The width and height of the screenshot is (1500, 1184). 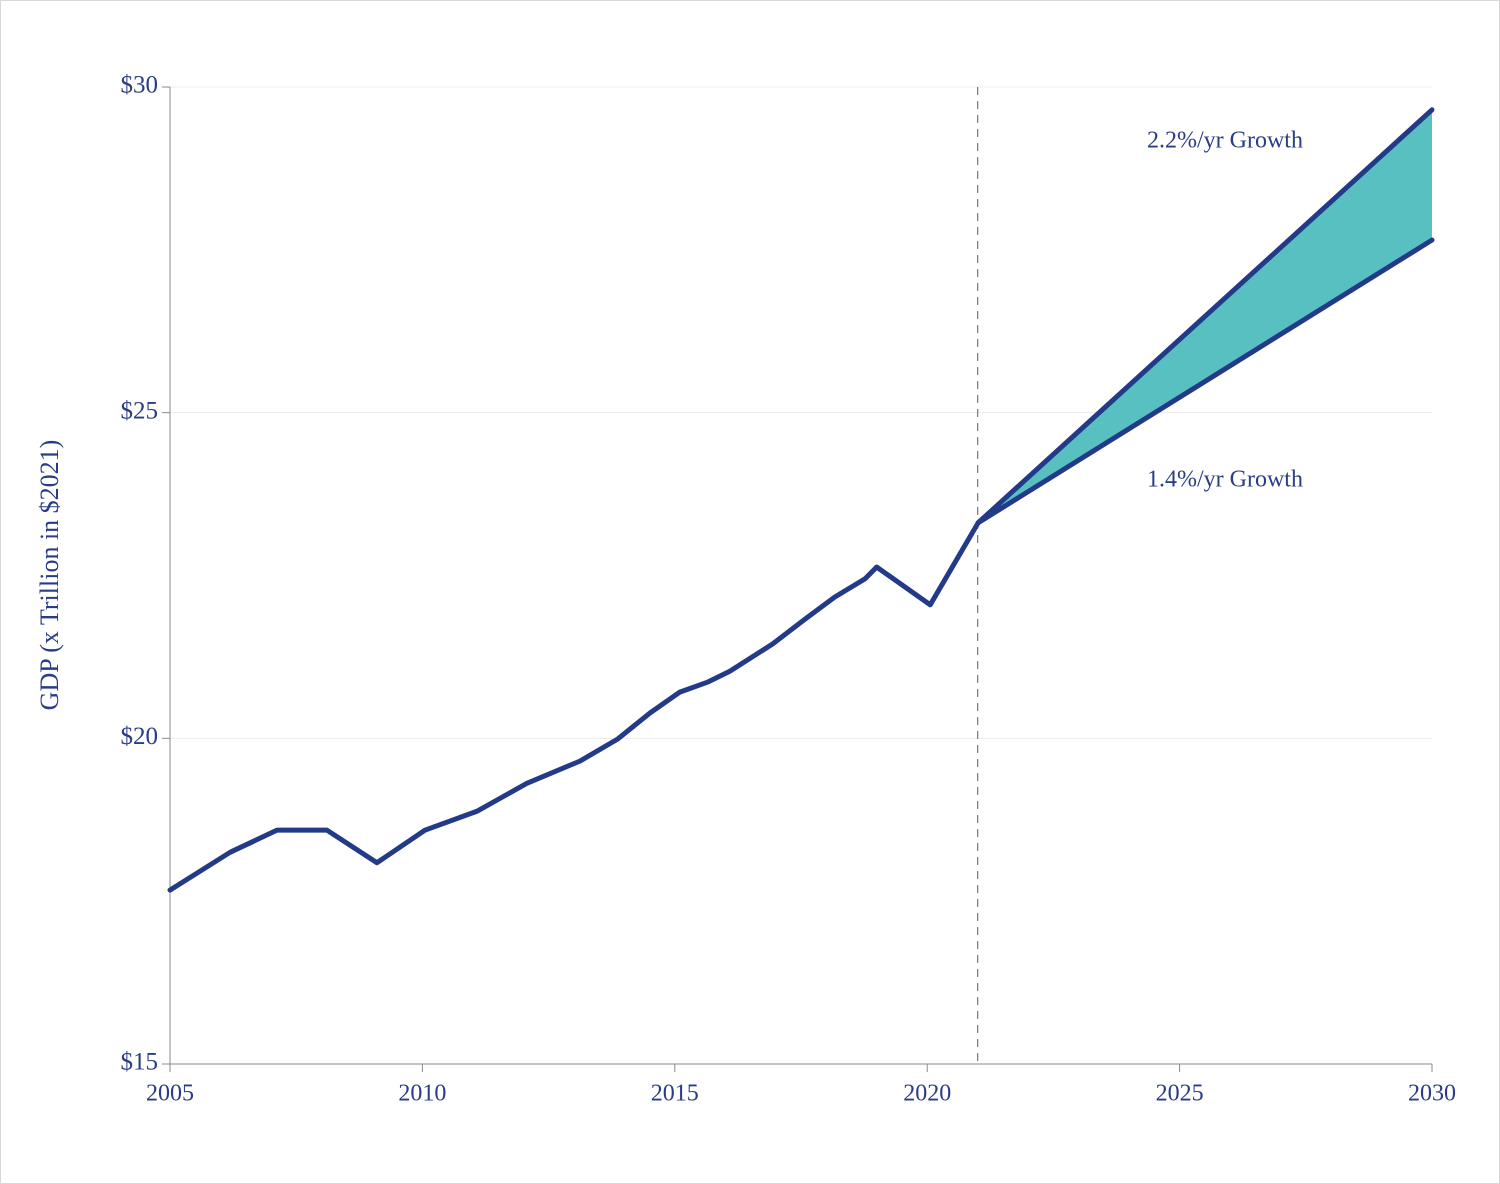 I want to click on x-tick-label: 2025, so click(x=1180, y=1094).